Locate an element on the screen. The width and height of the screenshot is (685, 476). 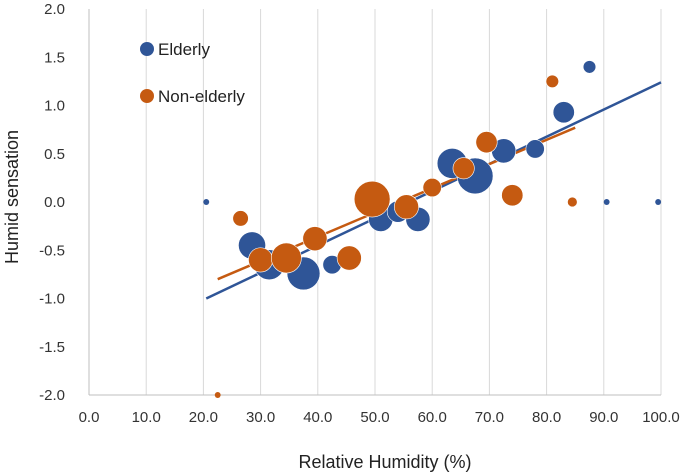
y-tick-label-3: 0.5 is located at coordinates (54, 154).